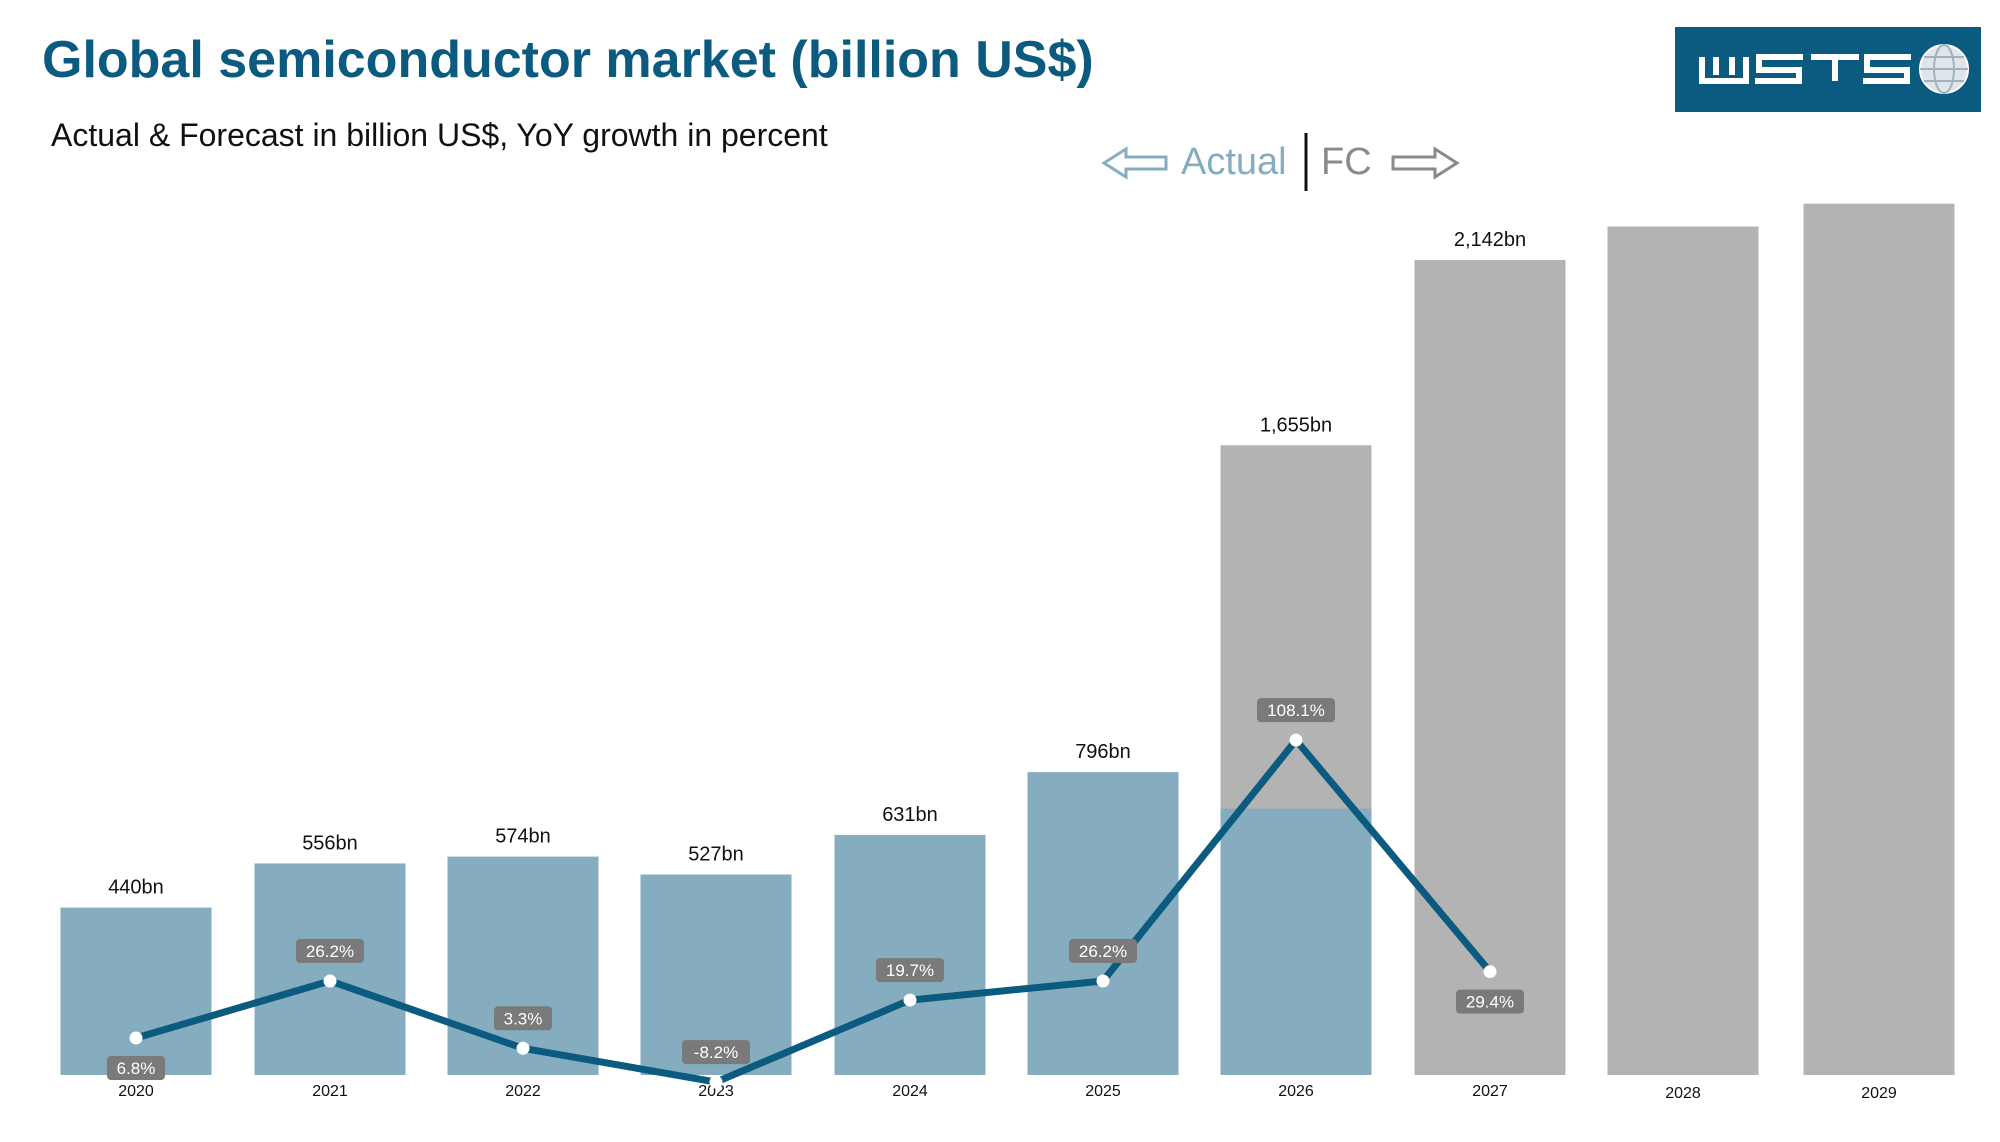 Image resolution: width=2000 pixels, height=1142 pixels. I want to click on x-tick-label-2024: 2024, so click(910, 1091).